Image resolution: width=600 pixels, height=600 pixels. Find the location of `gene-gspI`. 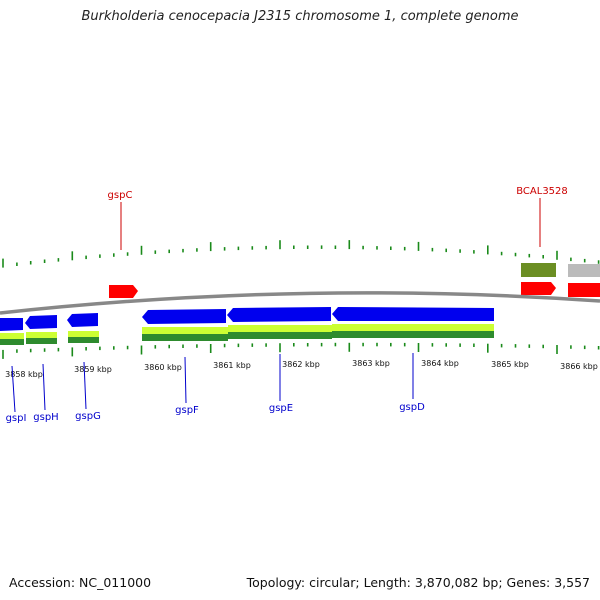

gene-gspI is located at coordinates (11, 324).